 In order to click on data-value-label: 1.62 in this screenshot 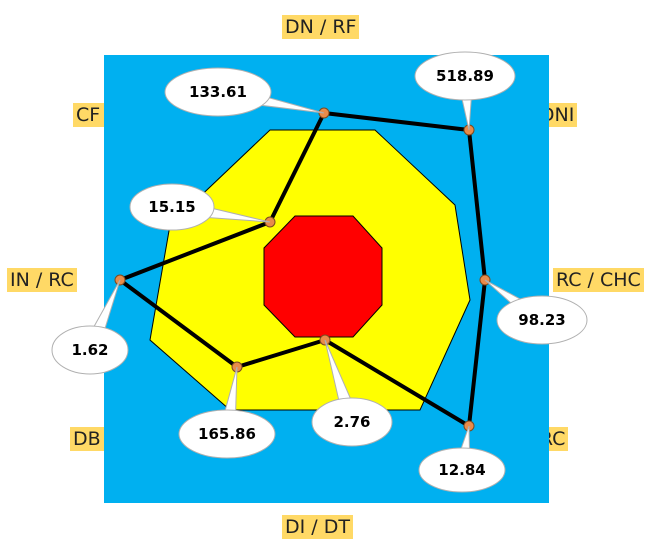, I will do `click(89, 350)`.